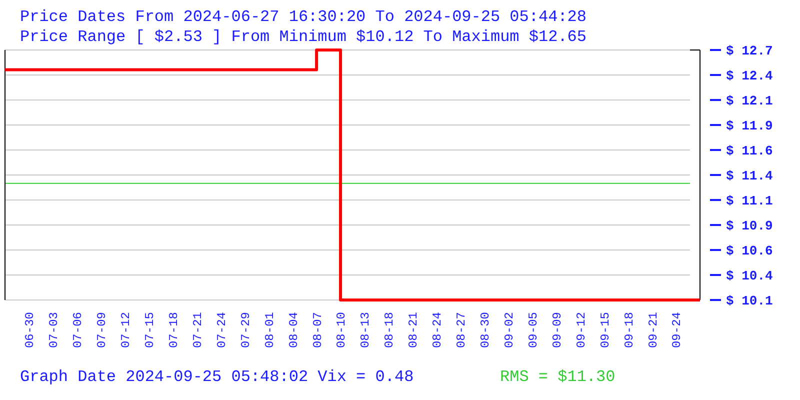 This screenshot has width=800, height=400. What do you see at coordinates (217, 377) in the screenshot?
I see `text: Graph Date 2024-09-25 05:48:02 Vix = 0.48` at bounding box center [217, 377].